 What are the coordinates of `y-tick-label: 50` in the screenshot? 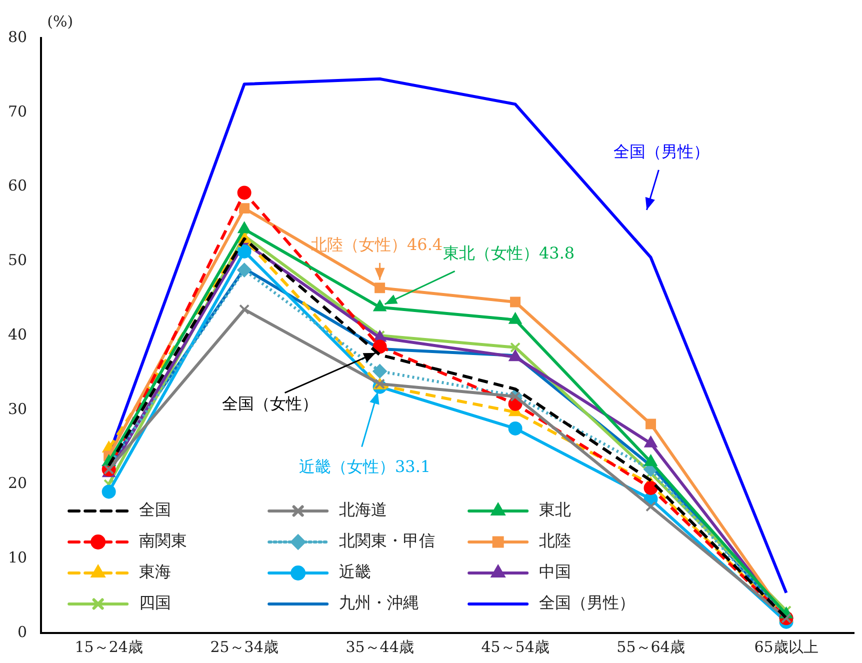 It's located at (18, 260).